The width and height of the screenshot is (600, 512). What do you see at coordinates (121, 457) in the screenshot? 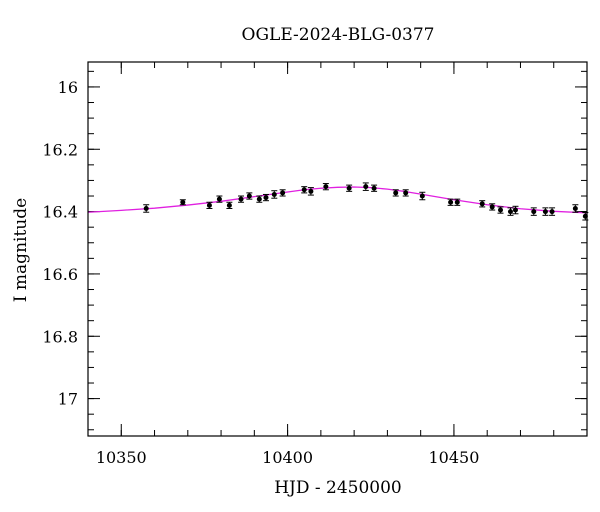
I see `x-tick-label: 10350` at bounding box center [121, 457].